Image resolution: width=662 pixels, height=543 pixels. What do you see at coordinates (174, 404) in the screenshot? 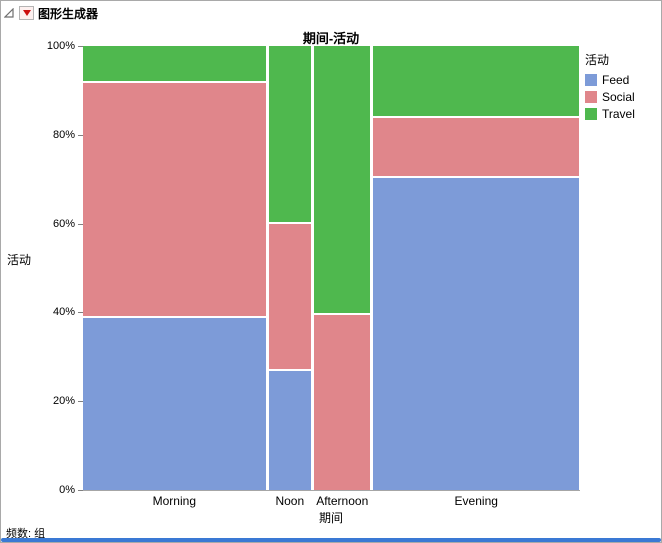
I see `segment-morning-feed` at bounding box center [174, 404].